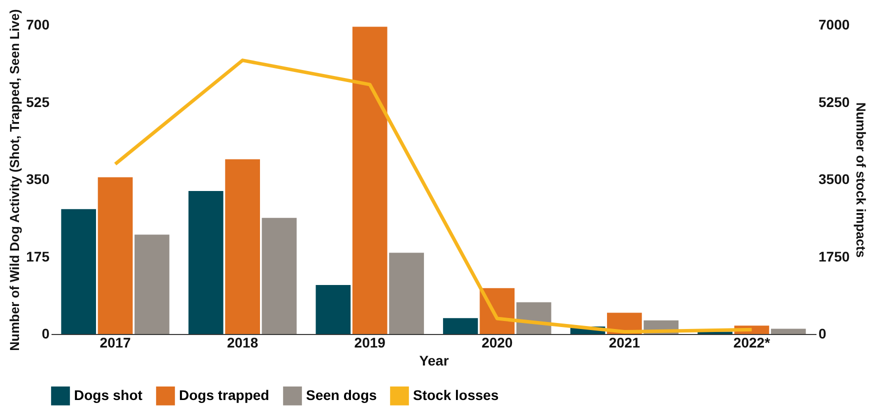 This screenshot has height=414, width=875. Describe the element at coordinates (624, 342) in the screenshot. I see `x-tick-label: 2021` at that location.